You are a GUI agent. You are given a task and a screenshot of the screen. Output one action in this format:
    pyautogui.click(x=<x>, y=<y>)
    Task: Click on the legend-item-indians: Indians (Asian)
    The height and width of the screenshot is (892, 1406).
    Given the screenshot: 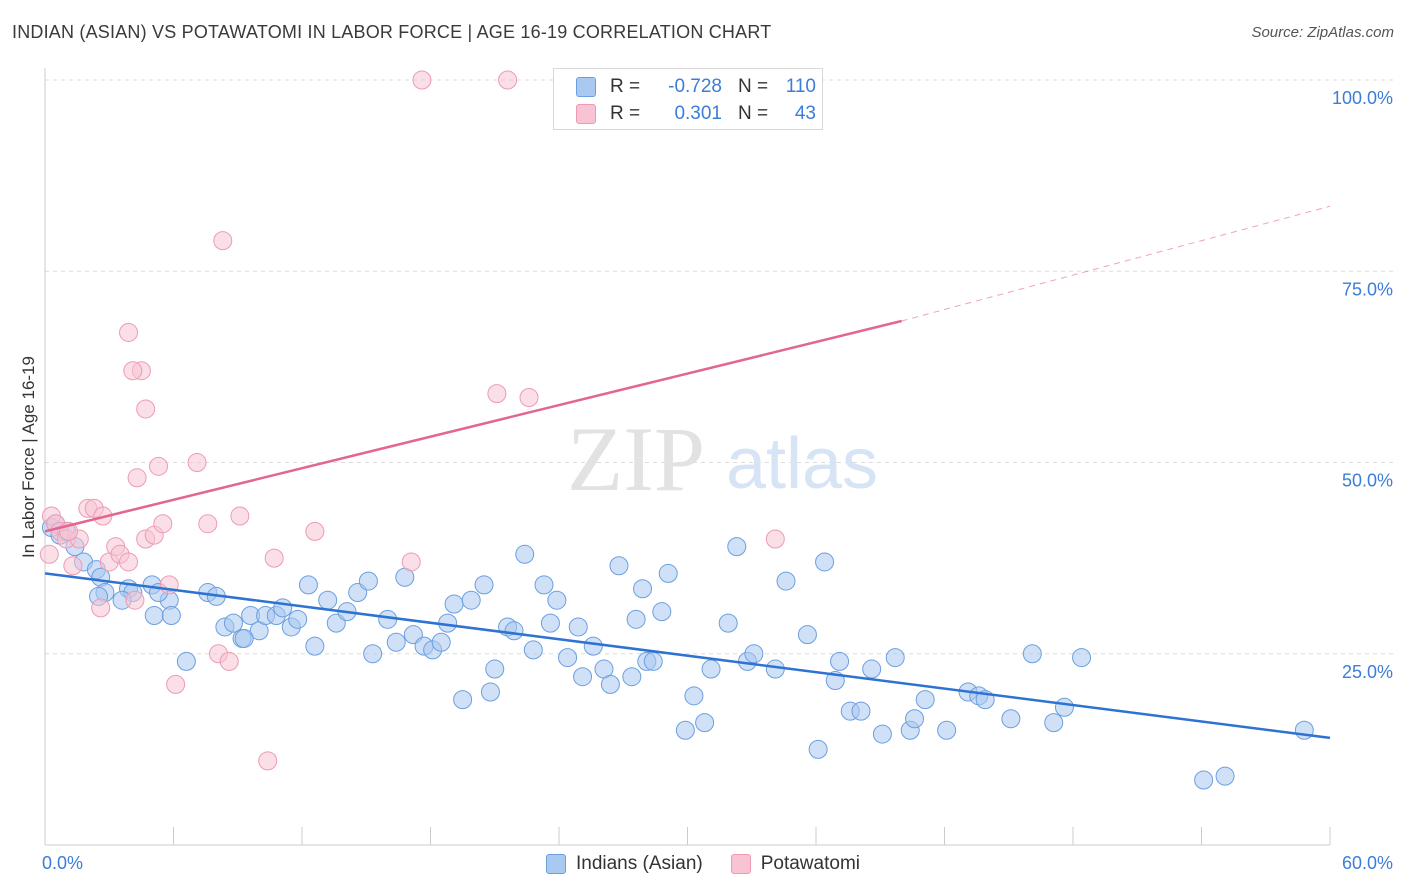 What is the action you would take?
    pyautogui.click(x=624, y=864)
    